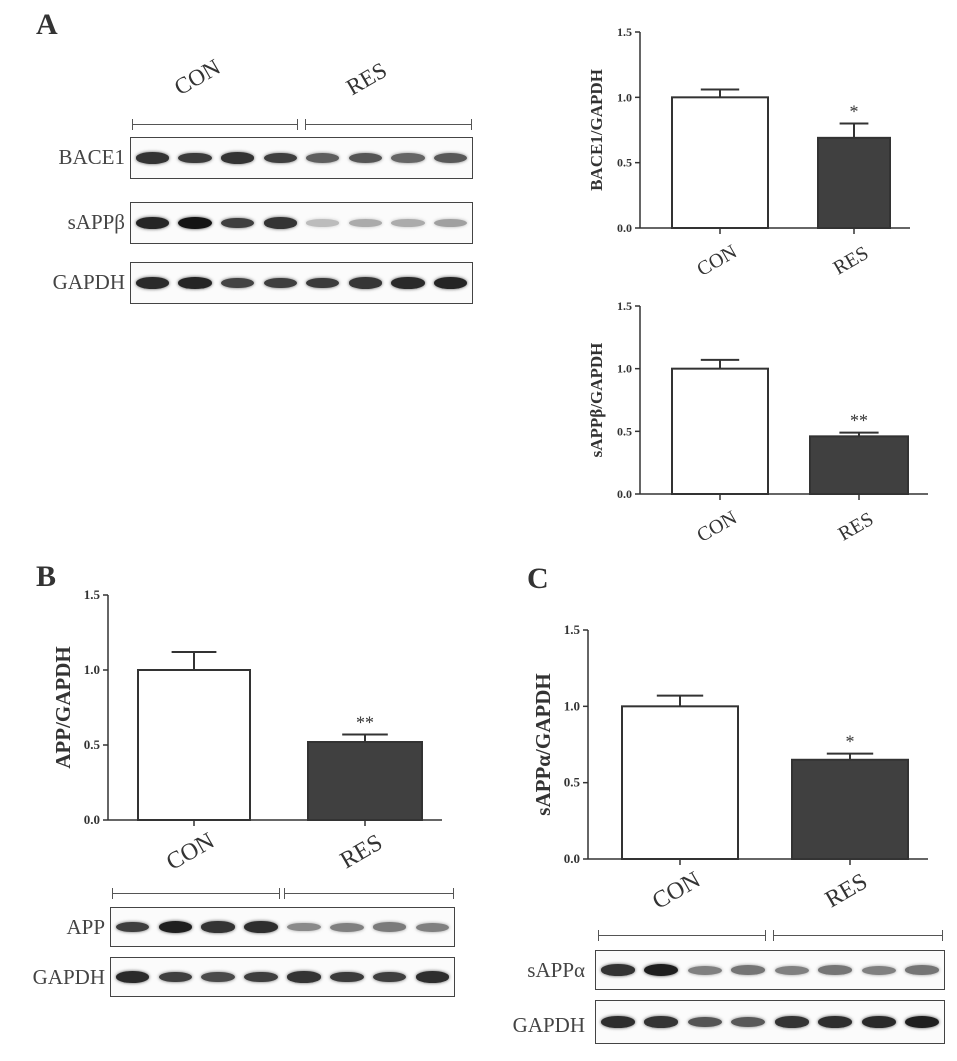  Describe the element at coordinates (543, 744) in the screenshot. I see `y-axis-label: sAPPα/GAPDH` at that location.